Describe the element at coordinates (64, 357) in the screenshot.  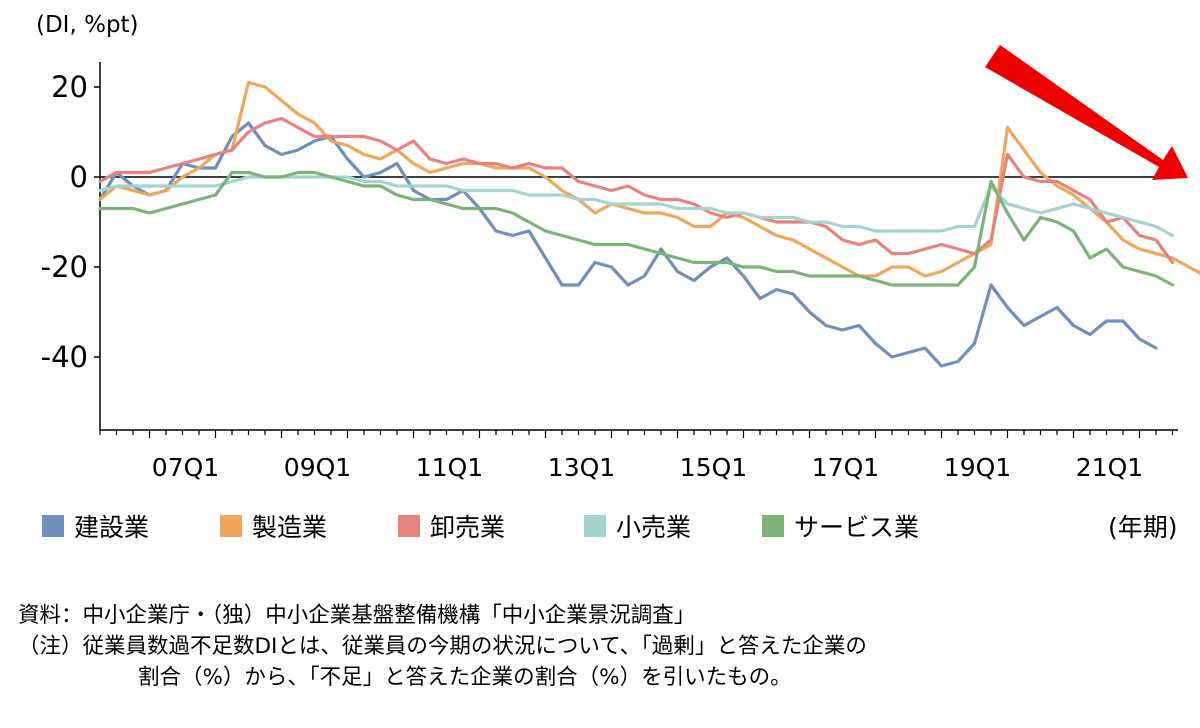
I see `y-tick-label: -40` at that location.